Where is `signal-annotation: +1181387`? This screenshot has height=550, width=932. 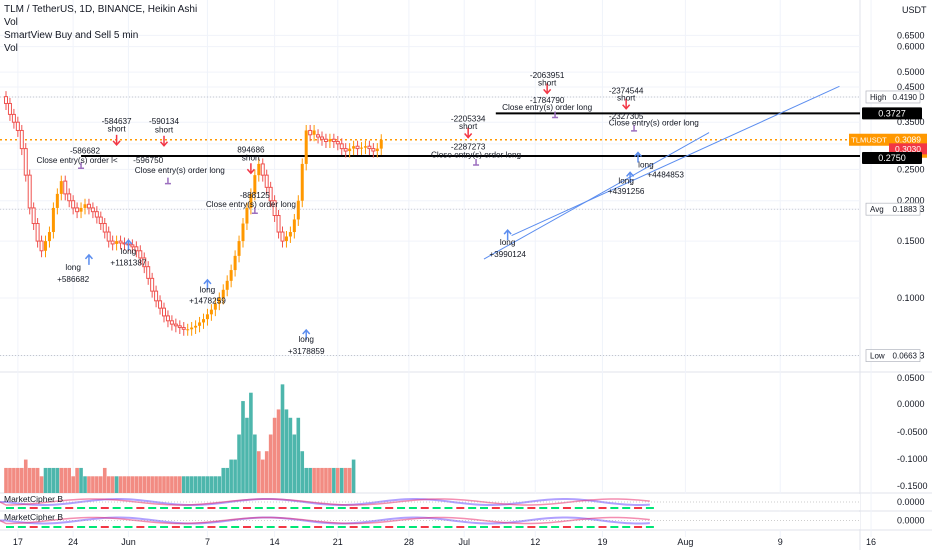
signal-annotation: +1181387 is located at coordinates (128, 263).